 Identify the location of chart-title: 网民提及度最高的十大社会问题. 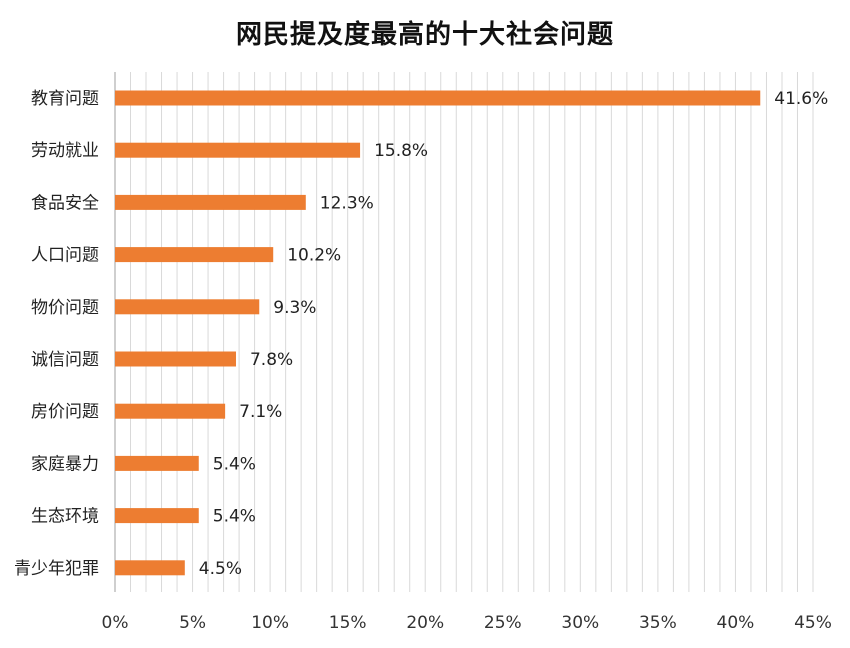
(424, 35).